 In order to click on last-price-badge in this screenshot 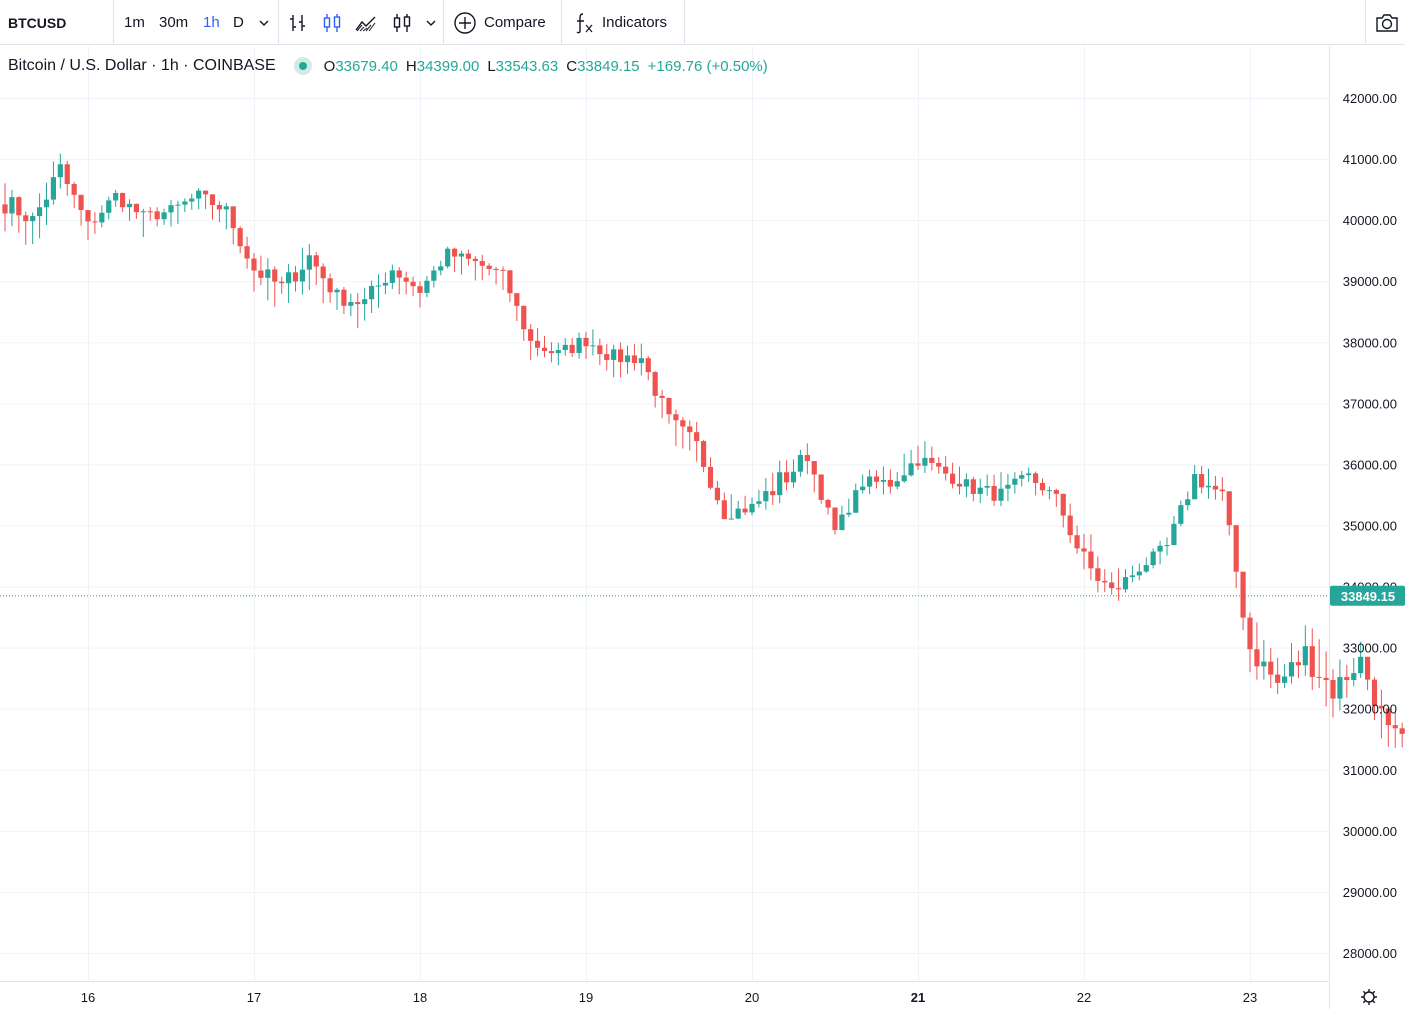, I will do `click(1367, 595)`.